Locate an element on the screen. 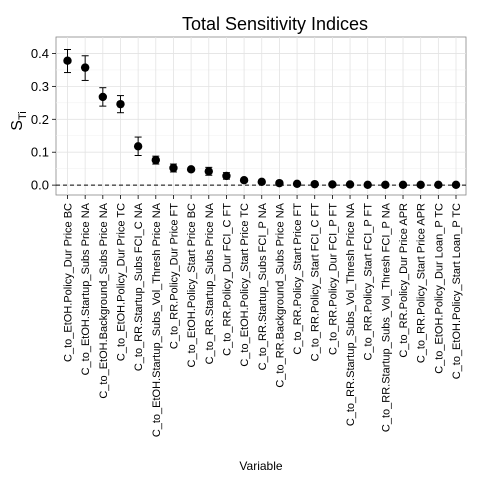  x-tick-label: C_to_EtOH.Policy_Dur Loan_P TC is located at coordinates (439, 288).